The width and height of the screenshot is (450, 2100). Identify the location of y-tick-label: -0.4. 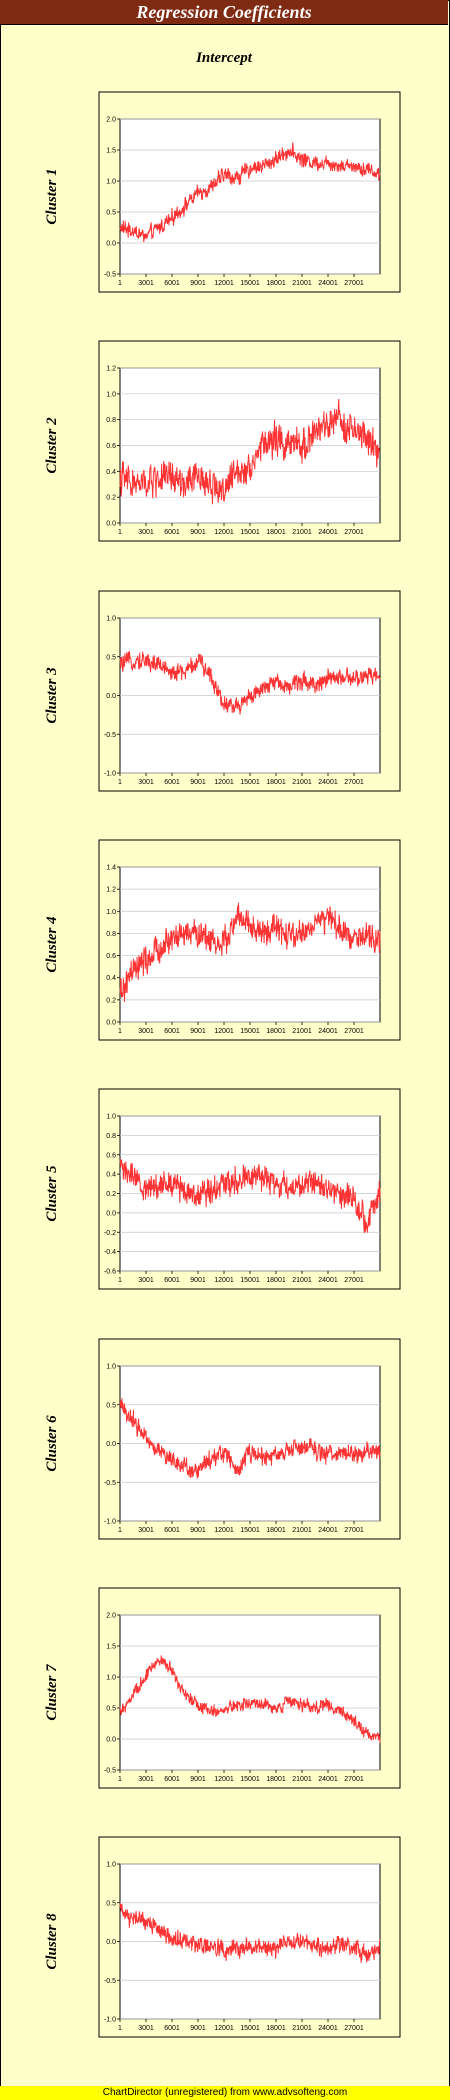
(110, 1252).